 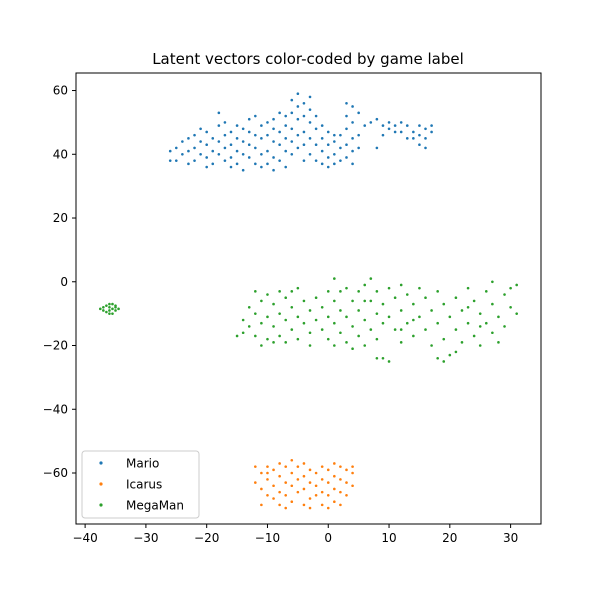 I want to click on x-tick-label-6: 20, so click(x=449, y=538).